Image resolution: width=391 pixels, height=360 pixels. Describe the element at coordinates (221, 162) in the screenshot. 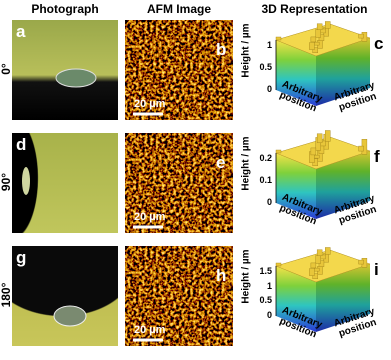

I see `panel-letter: e` at that location.